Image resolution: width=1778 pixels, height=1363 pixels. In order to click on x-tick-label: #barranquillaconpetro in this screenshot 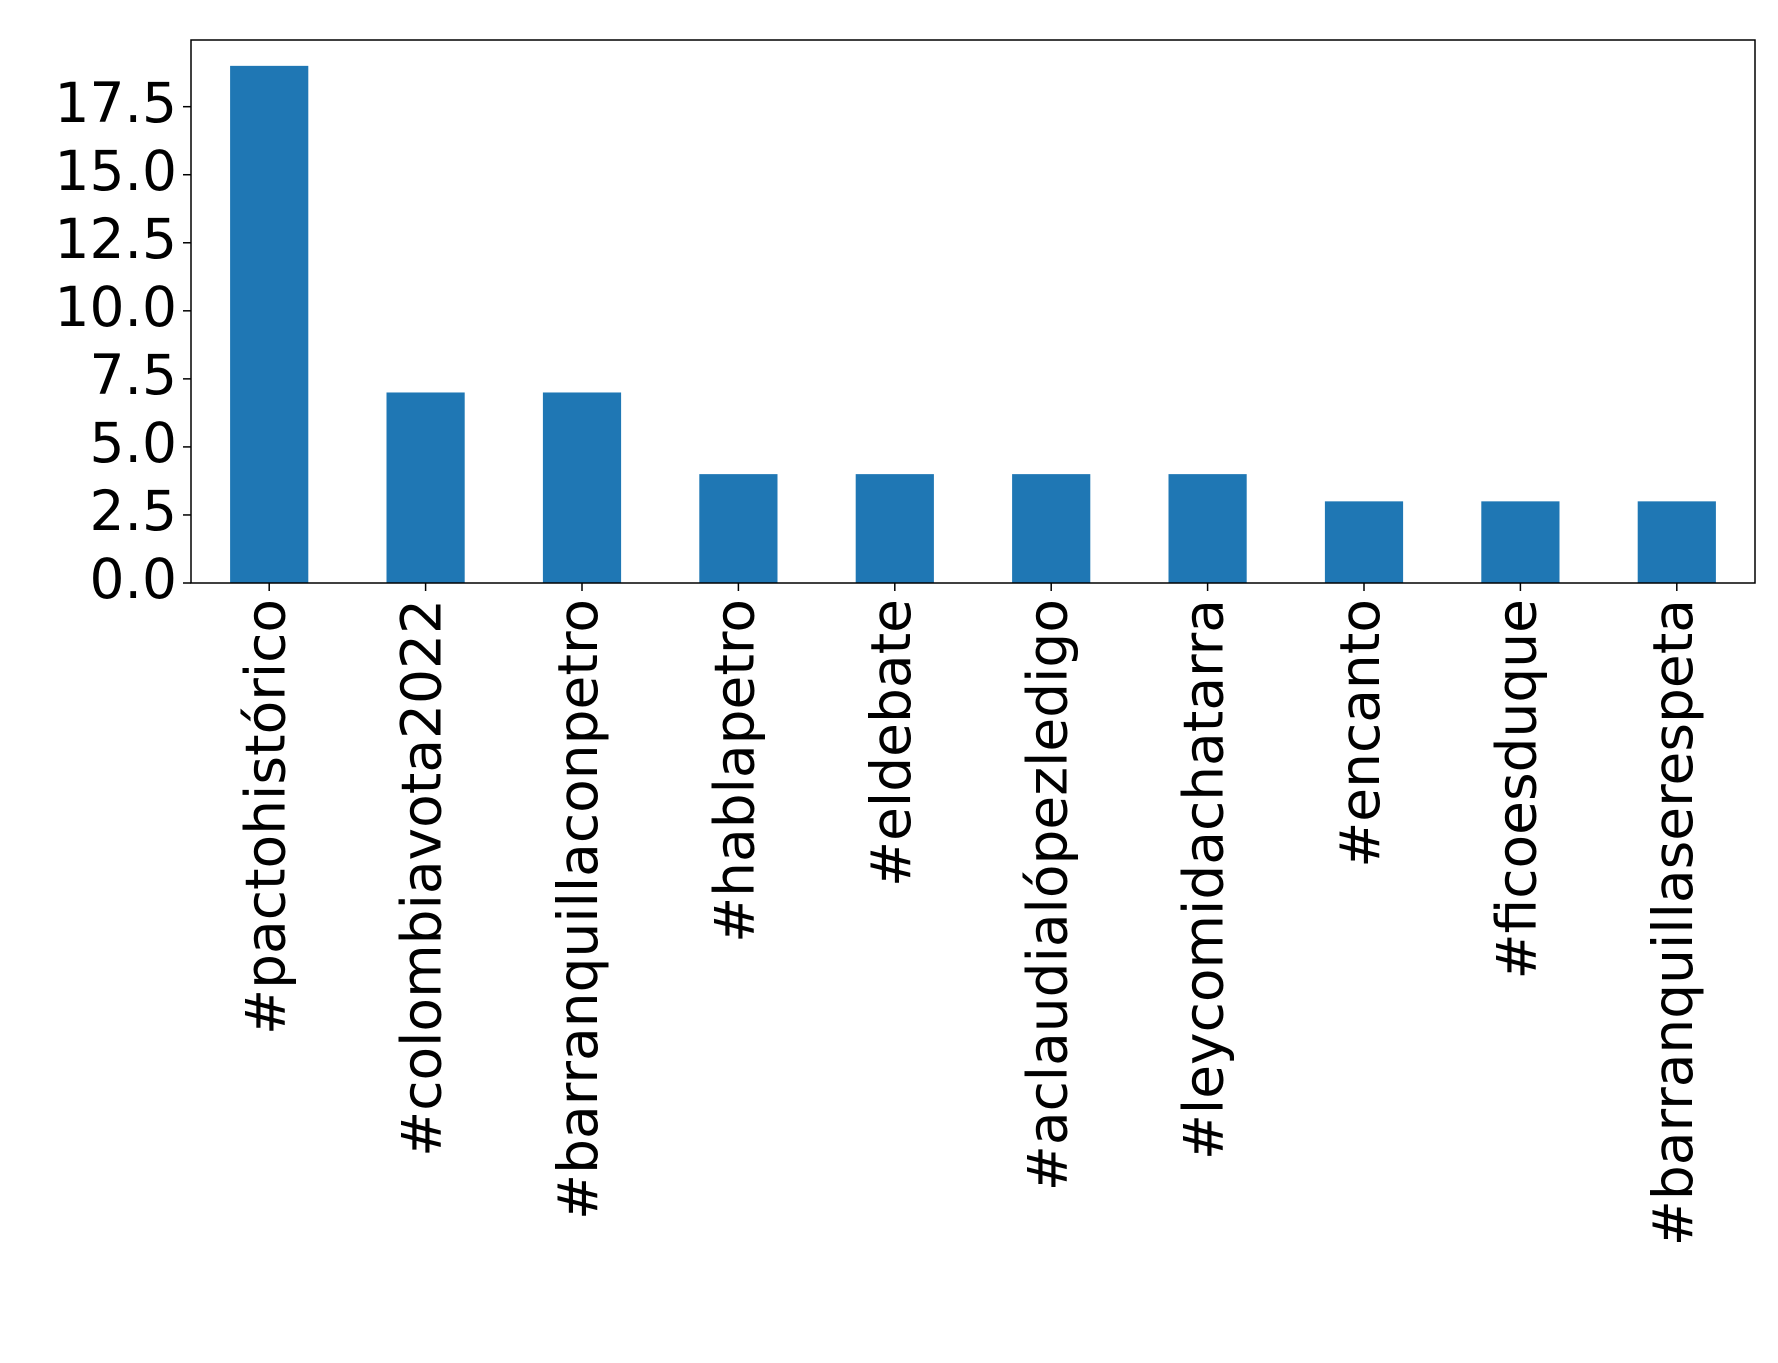, I will do `click(578, 909)`.